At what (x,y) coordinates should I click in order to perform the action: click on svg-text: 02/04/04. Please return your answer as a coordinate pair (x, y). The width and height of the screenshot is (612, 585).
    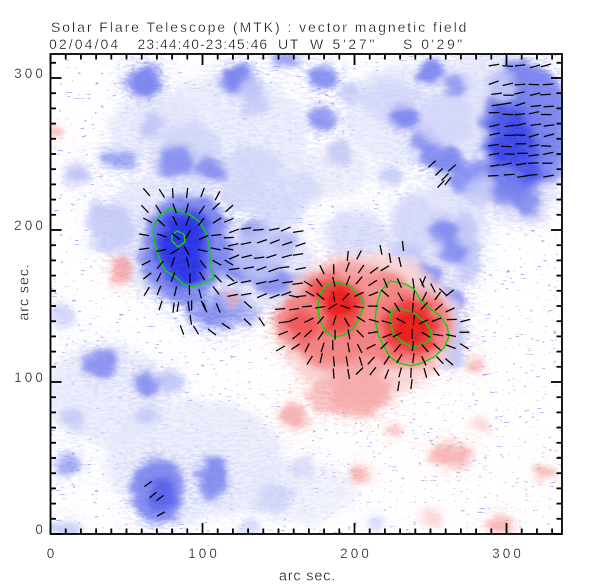
    Looking at the image, I should click on (84, 44).